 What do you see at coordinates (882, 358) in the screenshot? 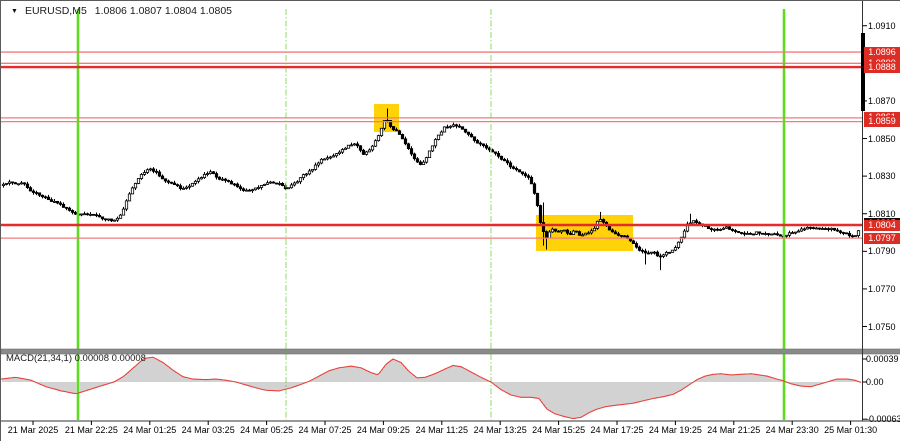
I see `macd-axis-label: 0.00039` at bounding box center [882, 358].